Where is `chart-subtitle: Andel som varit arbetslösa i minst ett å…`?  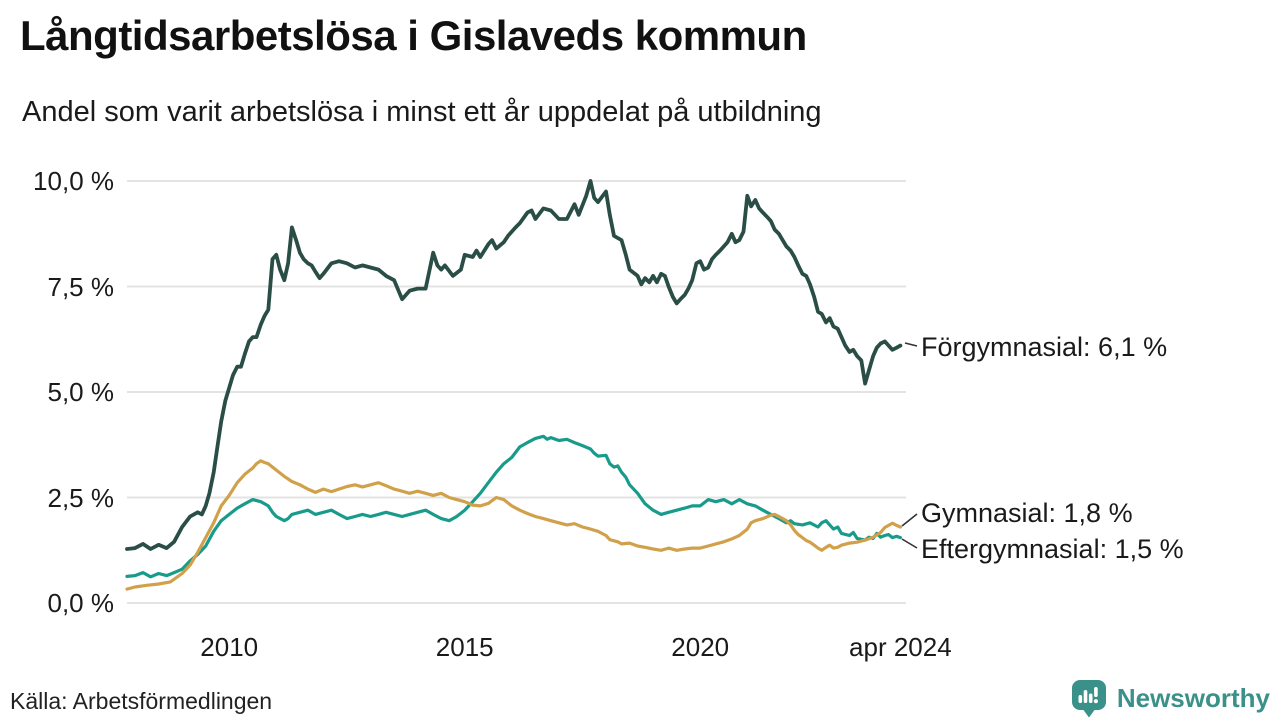
chart-subtitle: Andel som varit arbetslösa i minst ett å… is located at coordinates (422, 112).